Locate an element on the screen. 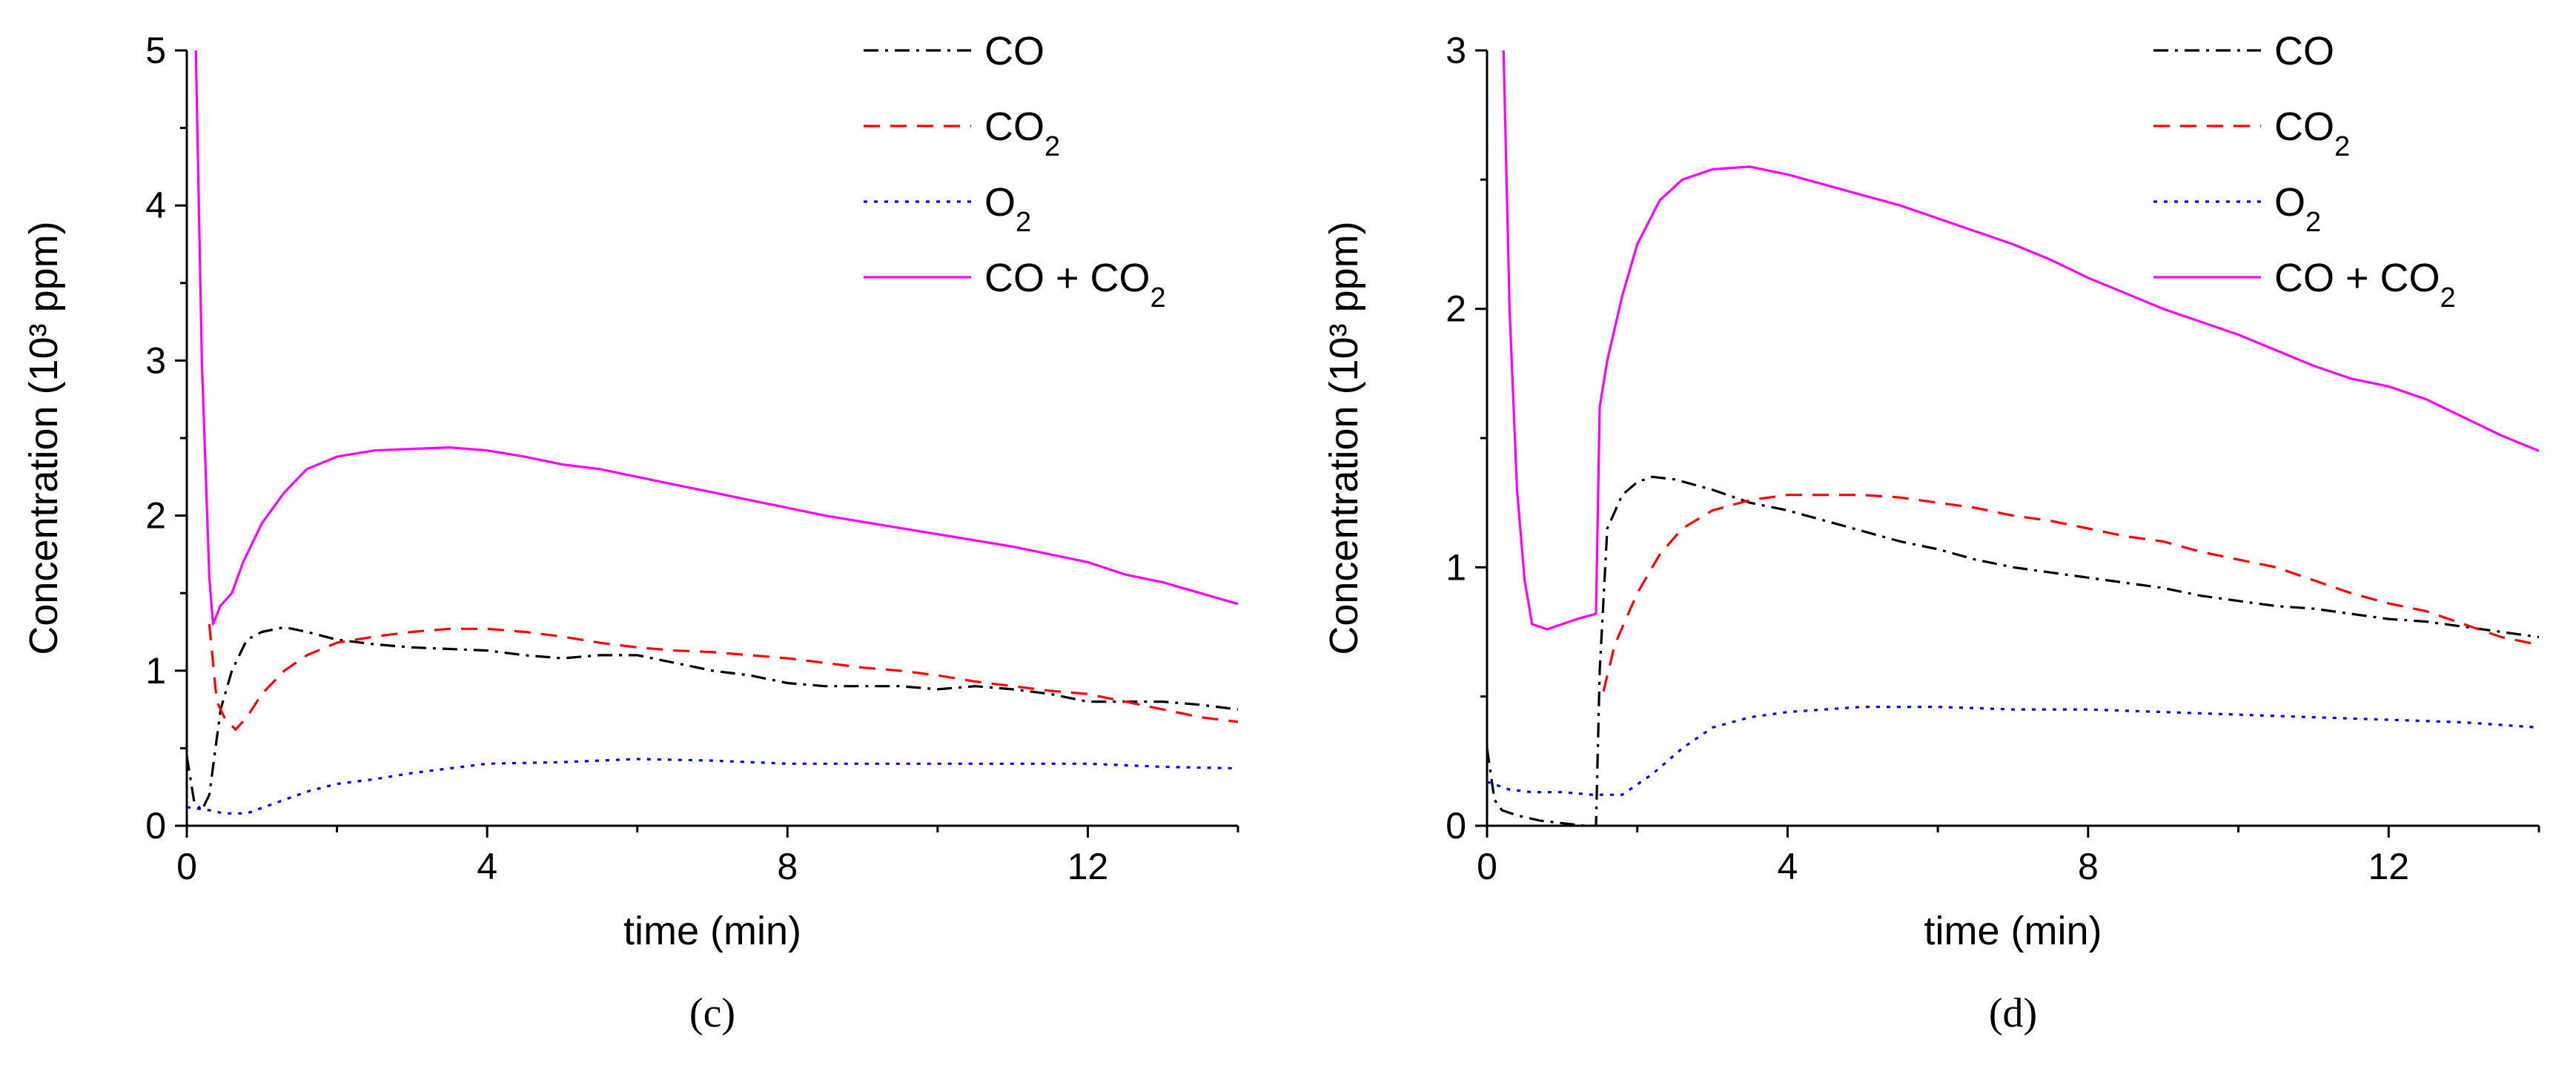  y-tick-label: 4 is located at coordinates (155, 205).